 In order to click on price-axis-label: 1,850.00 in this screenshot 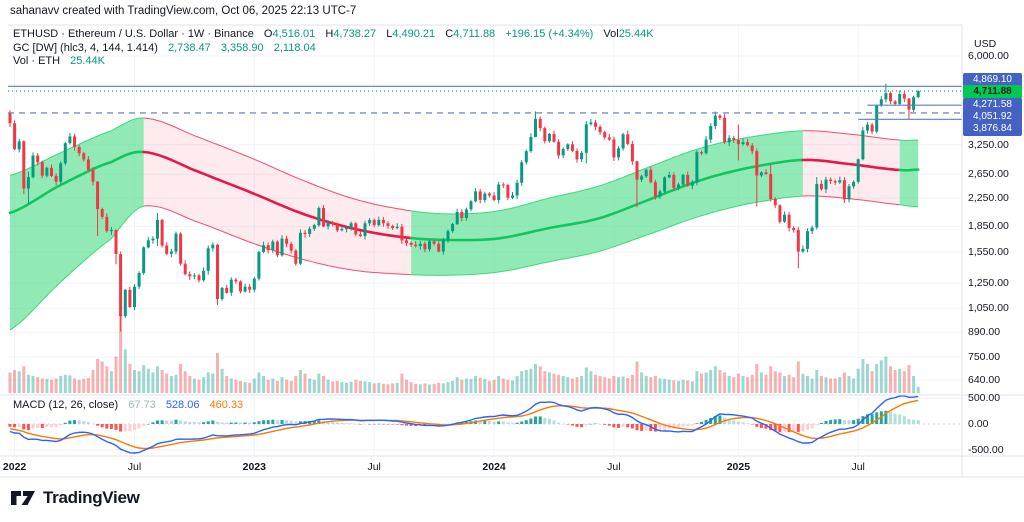, I will do `click(988, 226)`.